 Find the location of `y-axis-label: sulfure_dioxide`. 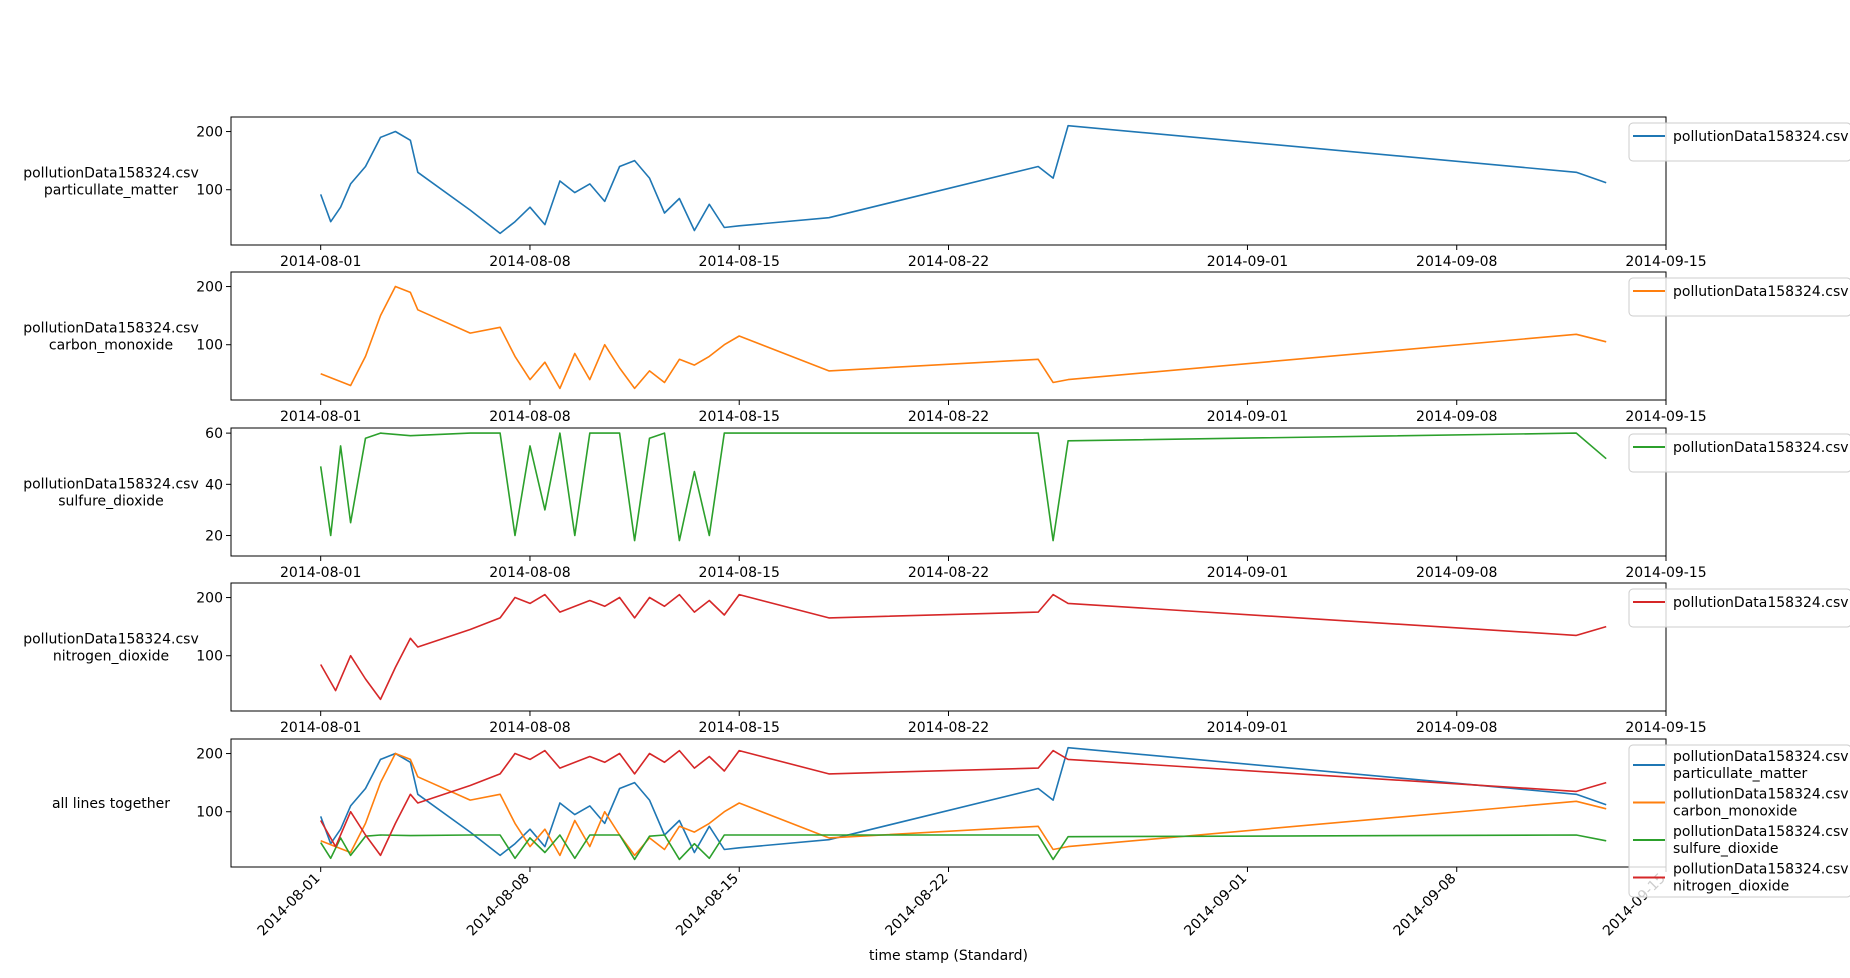

y-axis-label: sulfure_dioxide is located at coordinates (111, 502).